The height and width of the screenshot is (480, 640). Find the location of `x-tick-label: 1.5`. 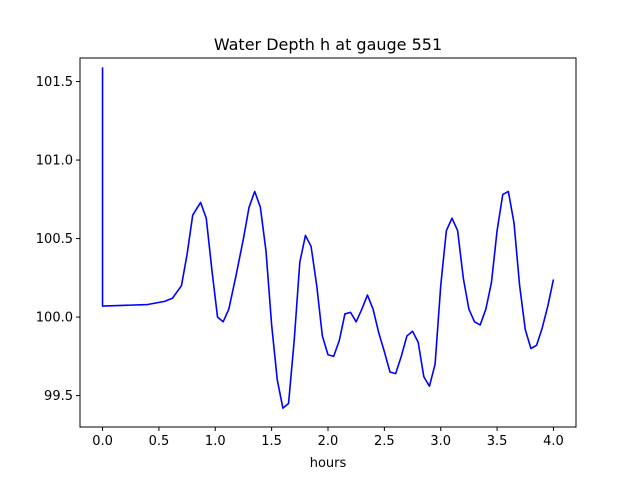

x-tick-label: 1.5 is located at coordinates (271, 441).